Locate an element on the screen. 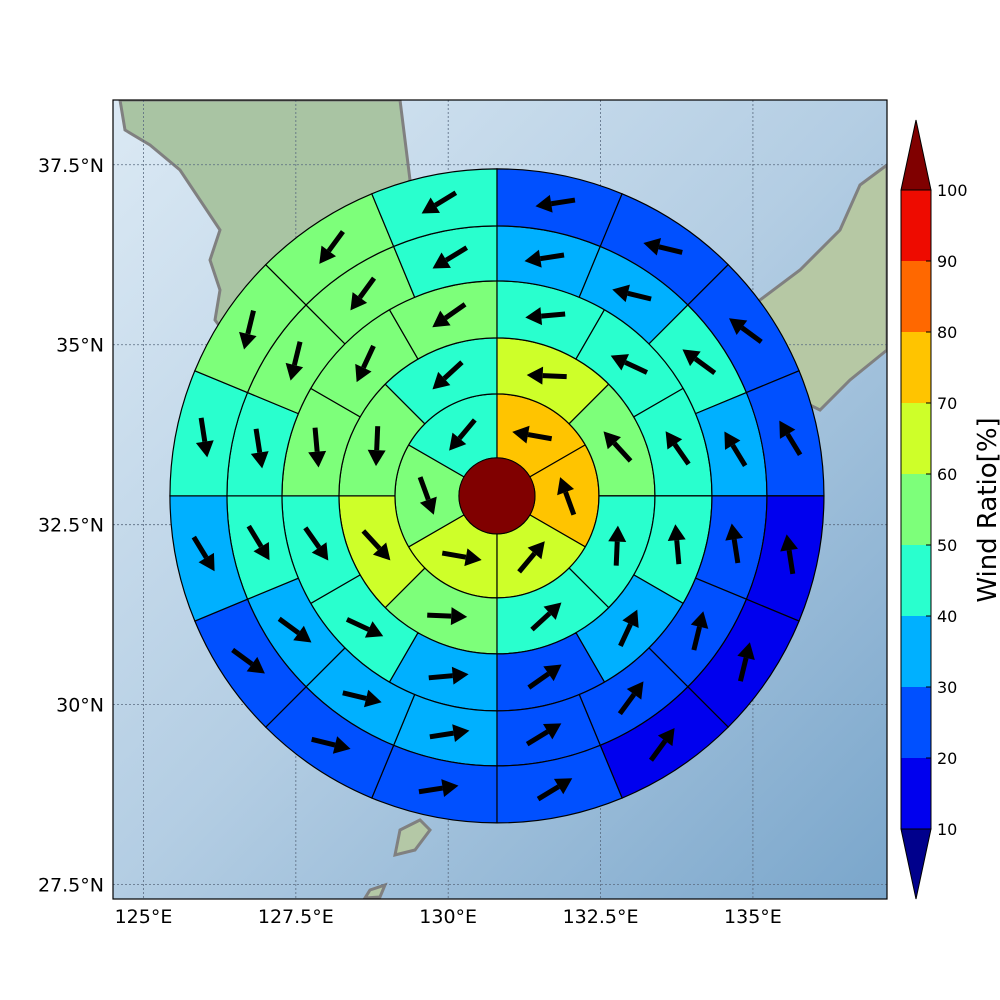 The image size is (1000, 1000). colorbar-tick-label: 50 is located at coordinates (947, 545).